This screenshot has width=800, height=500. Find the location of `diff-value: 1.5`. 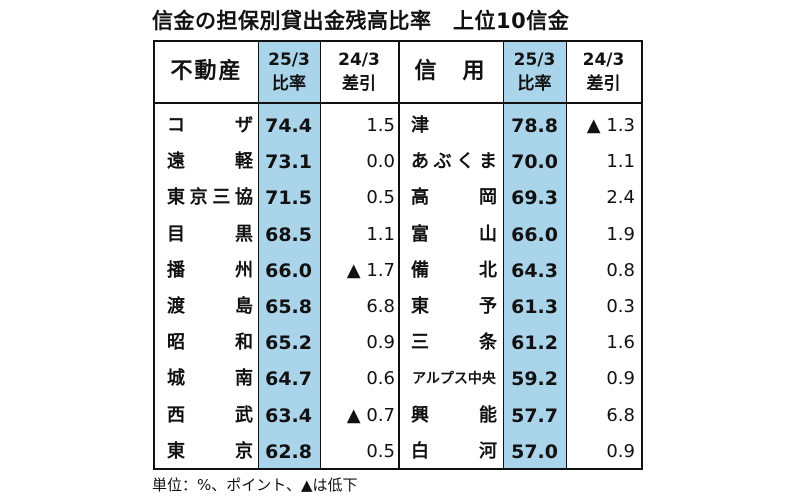

diff-value: 1.5 is located at coordinates (380, 125).